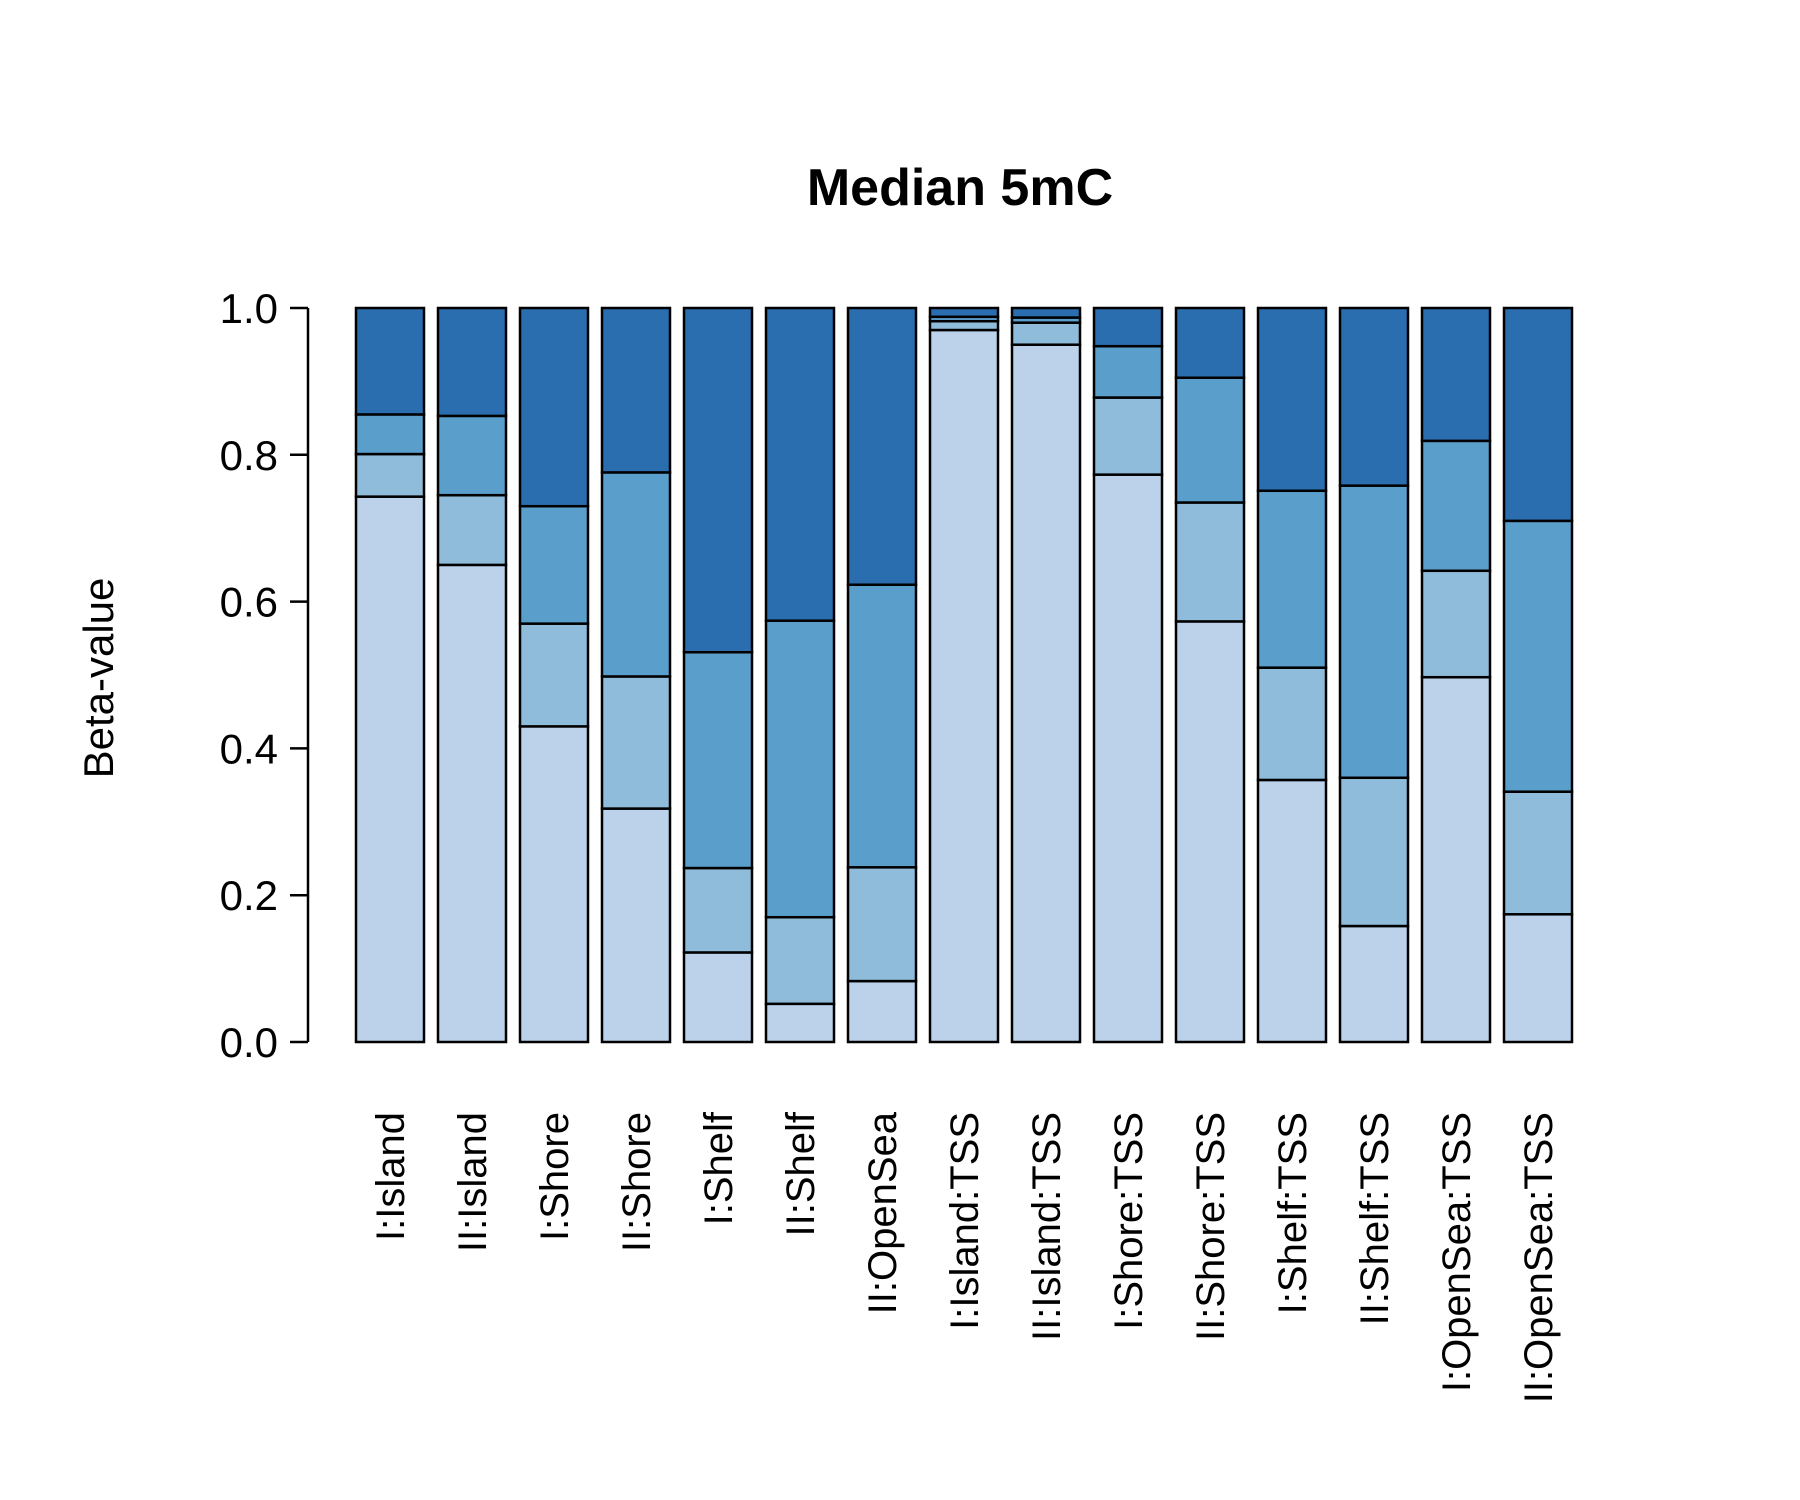 This screenshot has width=1800, height=1500. What do you see at coordinates (249, 308) in the screenshot?
I see `y-tick-label: 1.0` at bounding box center [249, 308].